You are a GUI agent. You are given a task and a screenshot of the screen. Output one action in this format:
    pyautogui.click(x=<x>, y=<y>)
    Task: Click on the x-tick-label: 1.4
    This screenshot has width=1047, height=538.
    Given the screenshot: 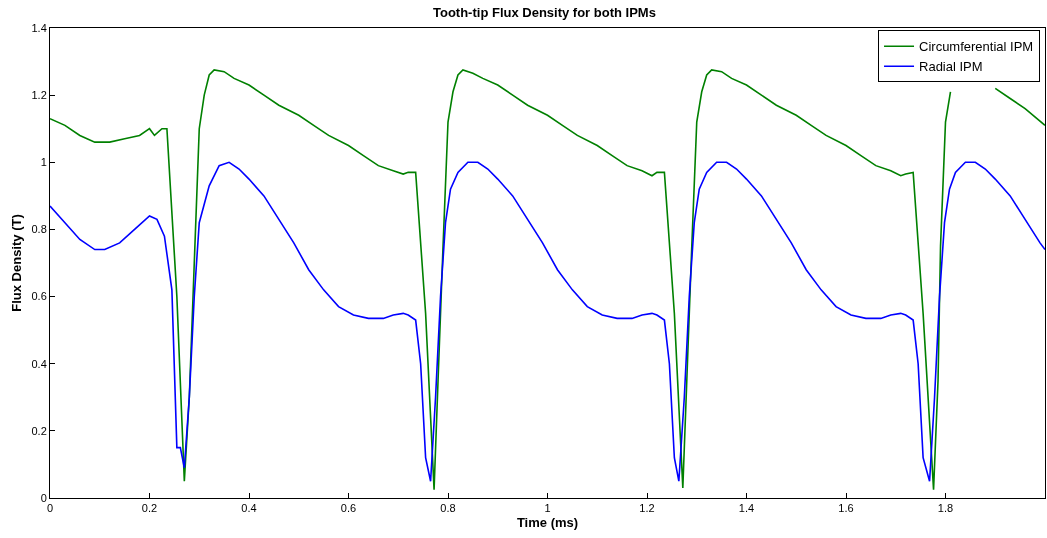 What is the action you would take?
    pyautogui.click(x=746, y=508)
    